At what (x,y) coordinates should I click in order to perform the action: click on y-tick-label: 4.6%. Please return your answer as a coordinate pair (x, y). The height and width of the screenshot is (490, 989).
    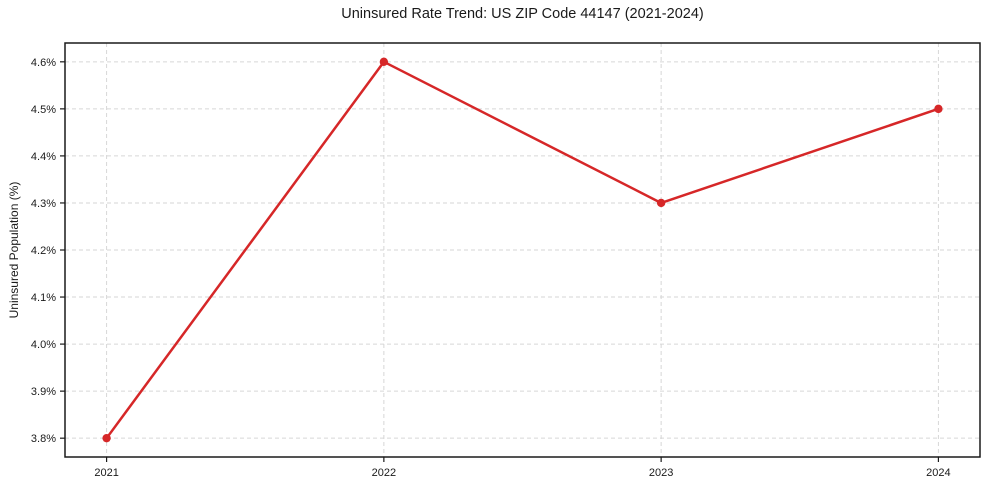
    Looking at the image, I should click on (43, 63).